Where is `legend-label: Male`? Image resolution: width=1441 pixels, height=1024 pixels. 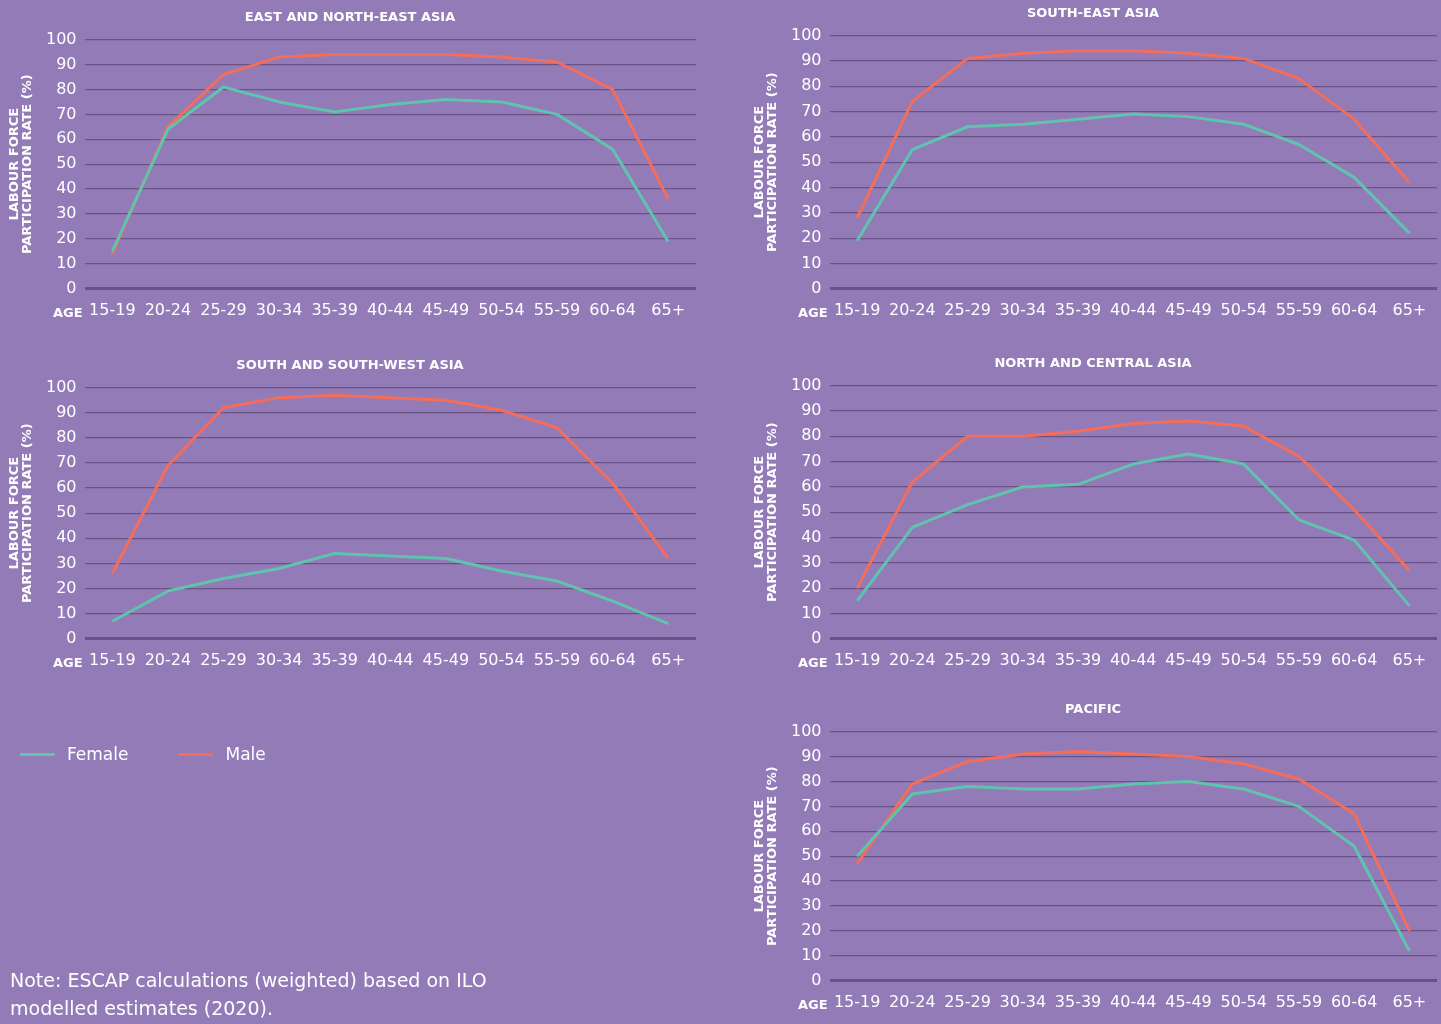
legend-label: Male is located at coordinates (245, 754).